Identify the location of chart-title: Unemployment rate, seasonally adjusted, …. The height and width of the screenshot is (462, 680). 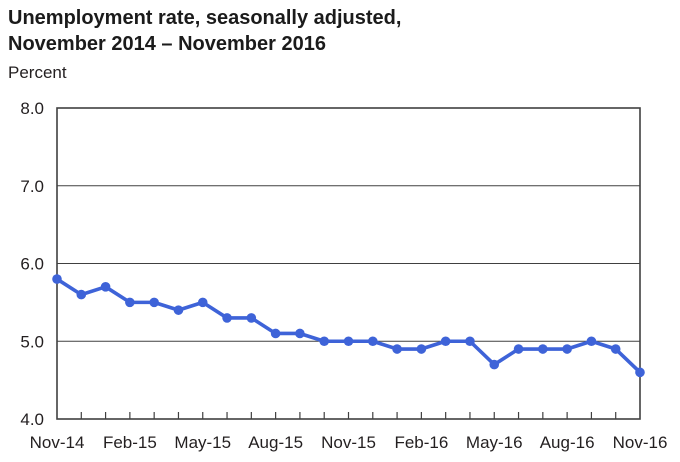
(204, 31).